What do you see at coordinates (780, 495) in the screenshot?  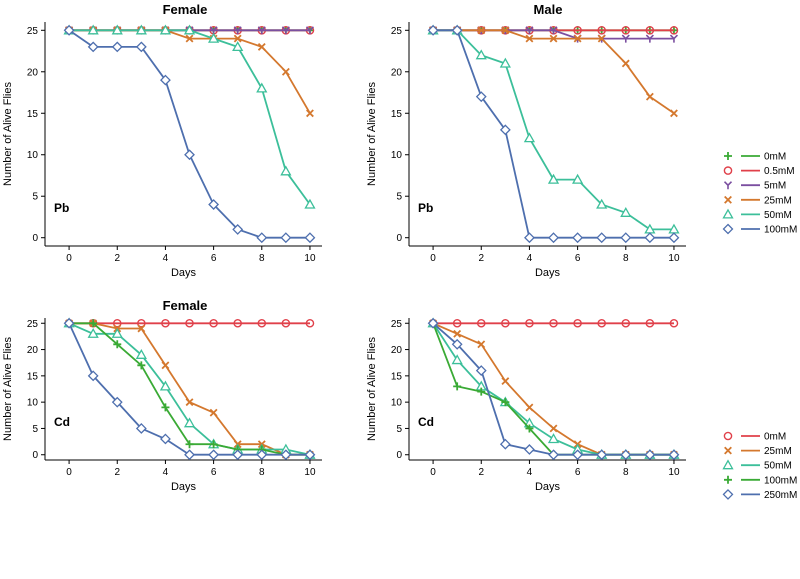 I see `legend-label: 250mM` at bounding box center [780, 495].